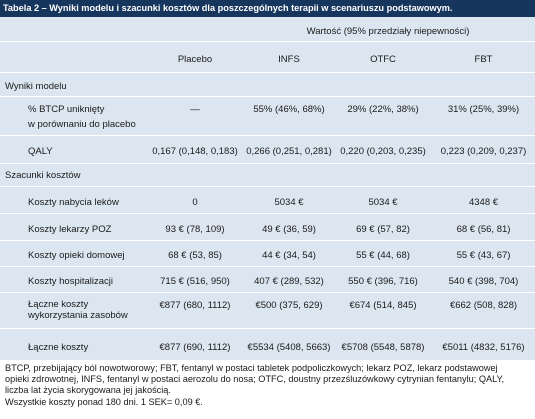 This screenshot has height=419, width=535. What do you see at coordinates (383, 109) in the screenshot?
I see `btcp-otfc: 29% (22%, 38%)` at bounding box center [383, 109].